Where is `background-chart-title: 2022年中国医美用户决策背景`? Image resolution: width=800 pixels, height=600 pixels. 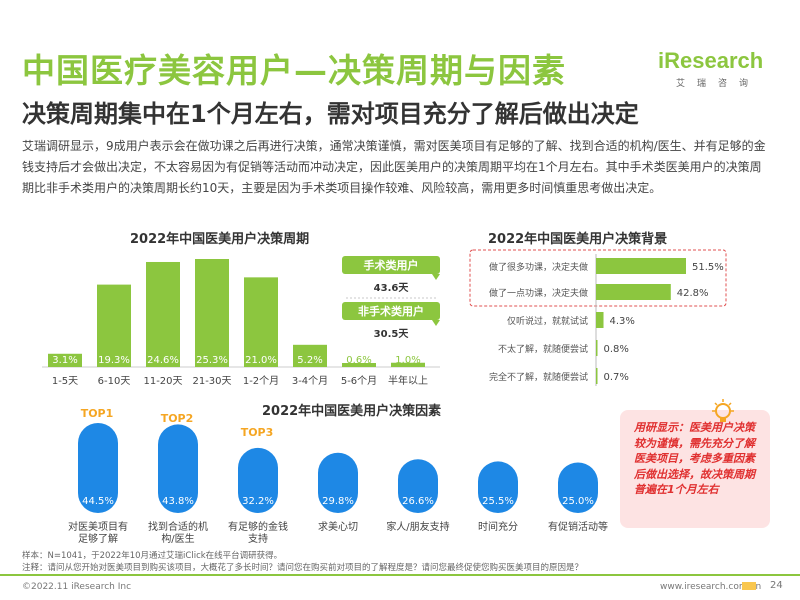
background-chart-title: 2022年中国医美用户决策背景 is located at coordinates (578, 239).